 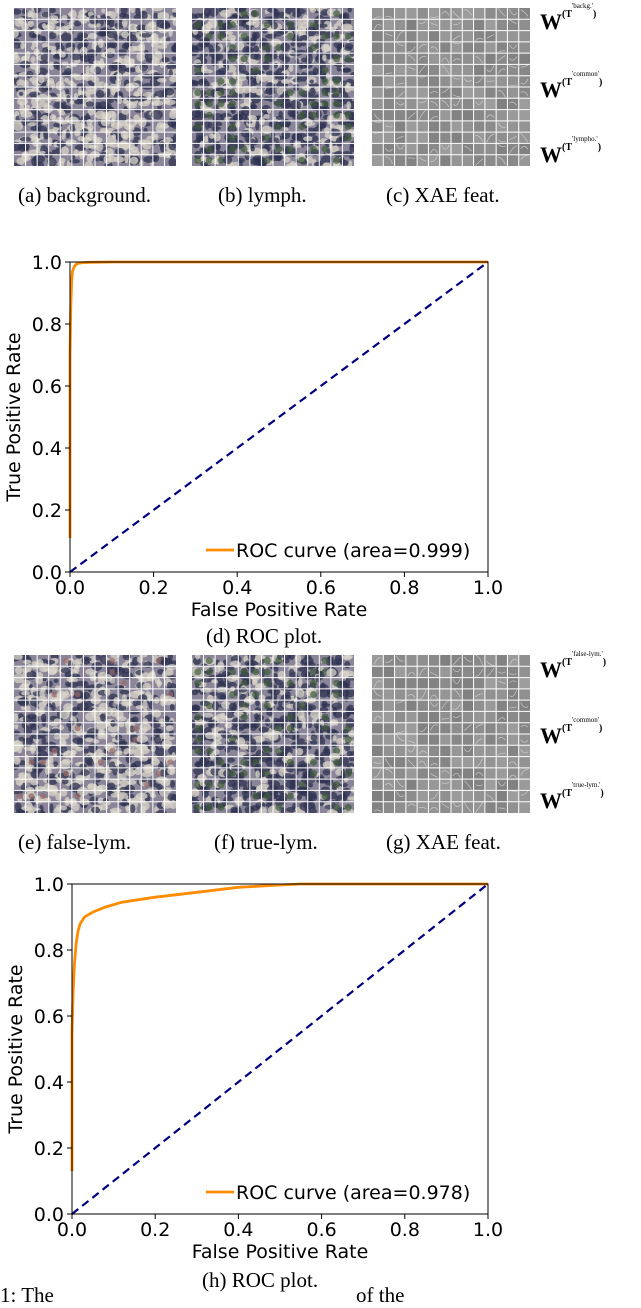 What do you see at coordinates (443, 195) in the screenshot?
I see `caption-c: (c) XAE feat.` at bounding box center [443, 195].